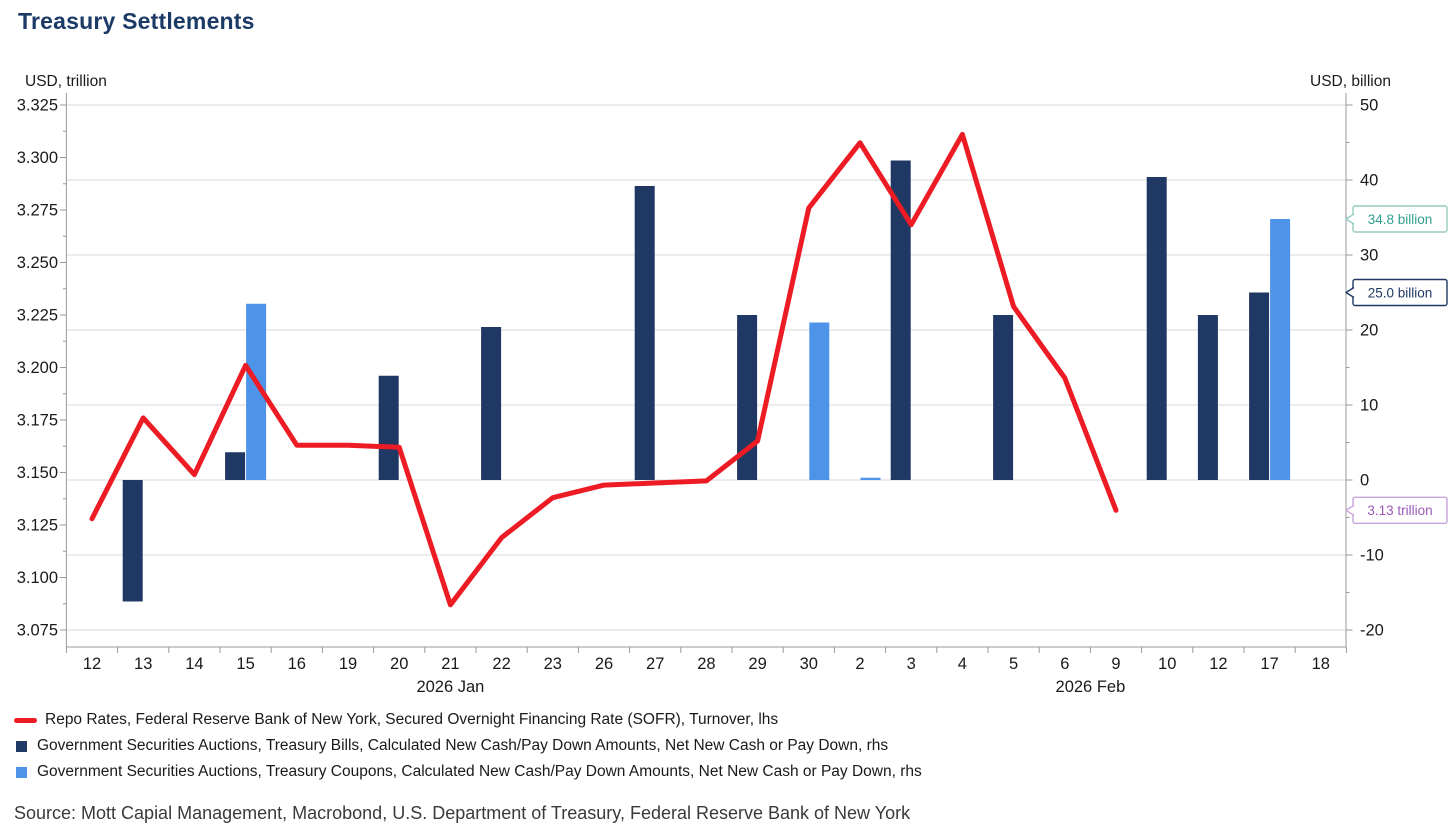 The height and width of the screenshot is (839, 1456). I want to click on repo-line-swatch, so click(25, 720).